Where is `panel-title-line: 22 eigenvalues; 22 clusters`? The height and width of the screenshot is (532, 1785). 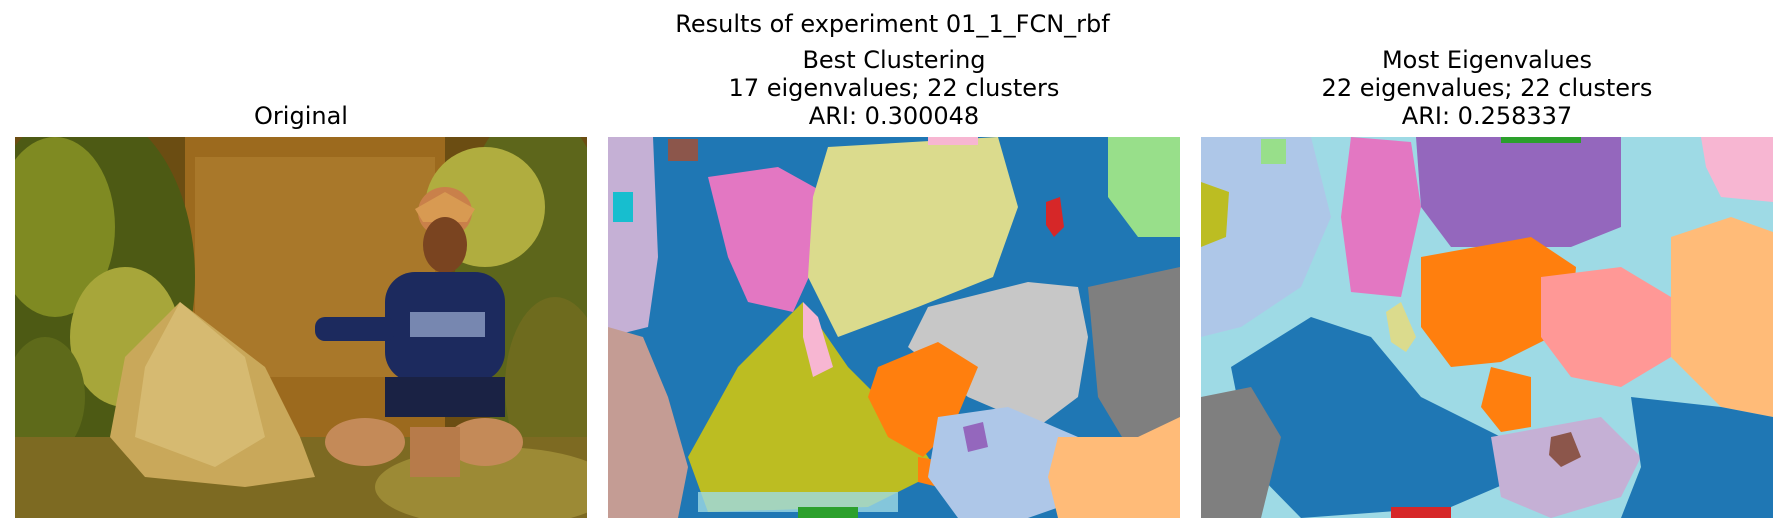
panel-title-line: 22 eigenvalues; 22 clusters is located at coordinates (1487, 88).